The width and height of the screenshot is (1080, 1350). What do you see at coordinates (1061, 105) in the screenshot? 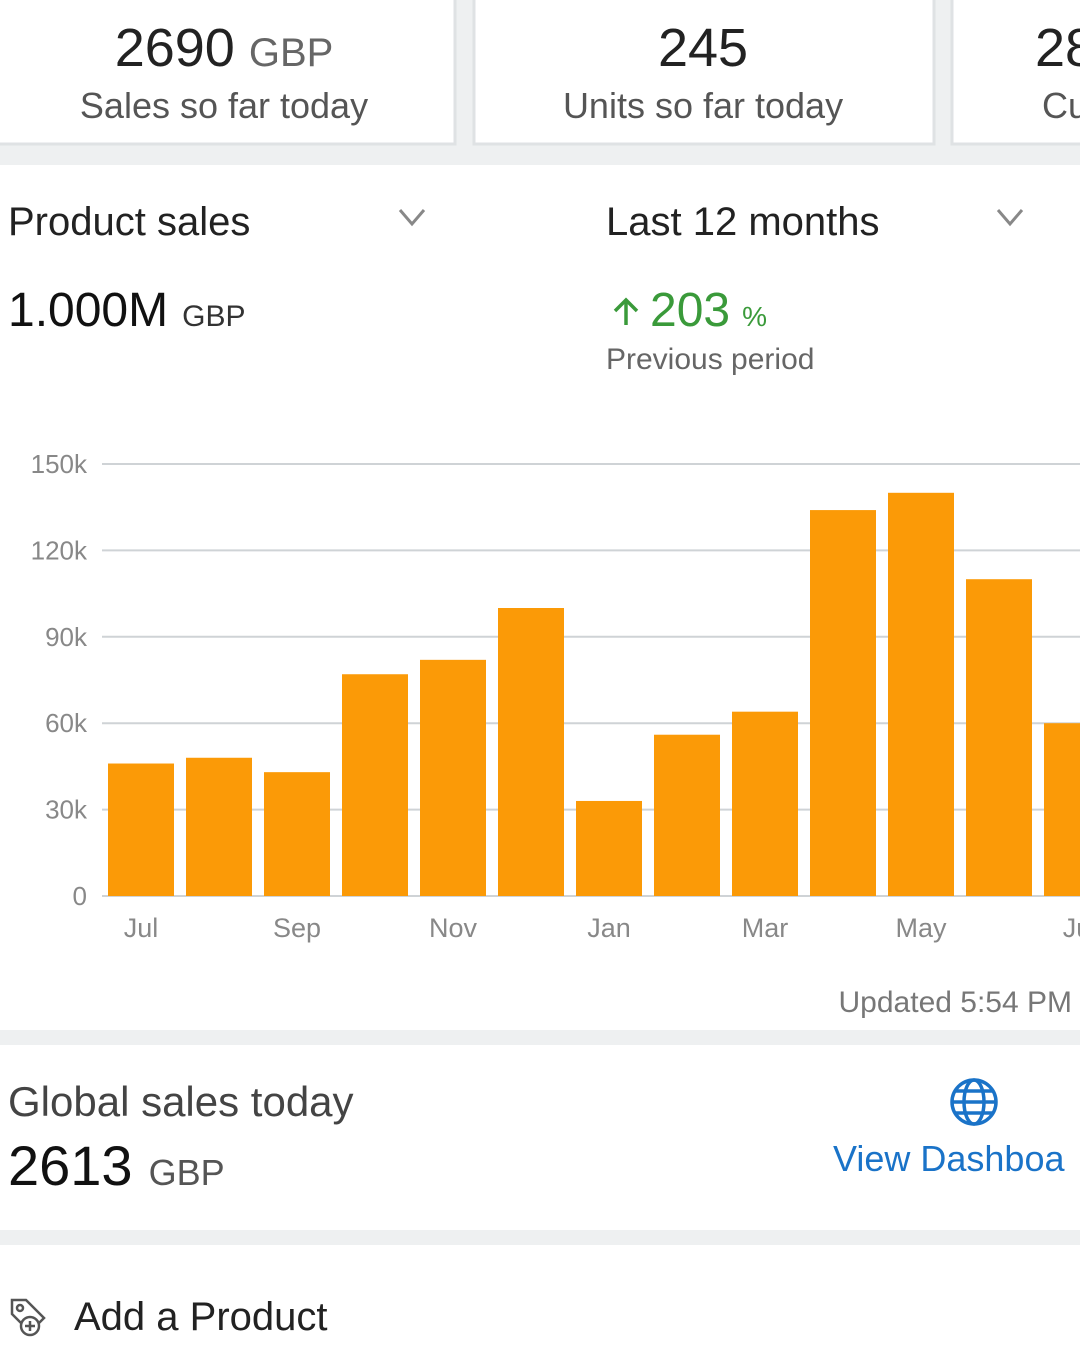
I see `card-label: Cu` at bounding box center [1061, 105].